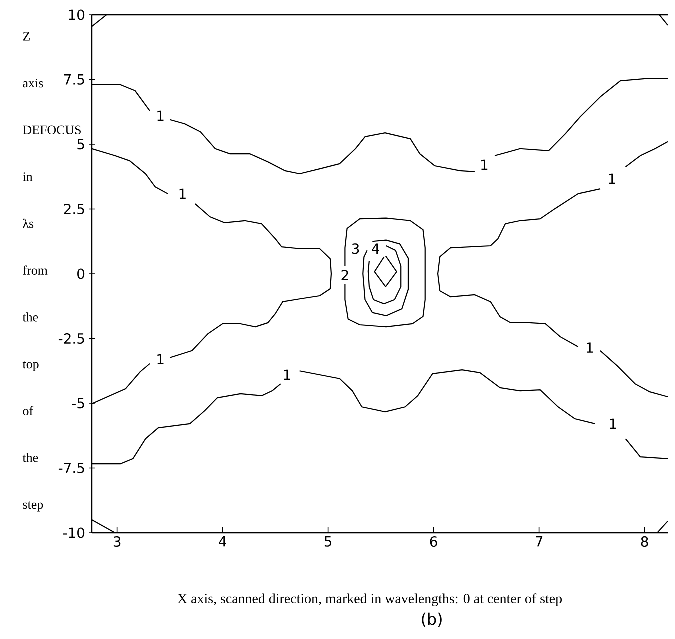 This screenshot has height=639, width=675. Describe the element at coordinates (33, 507) in the screenshot. I see `text: step` at that location.